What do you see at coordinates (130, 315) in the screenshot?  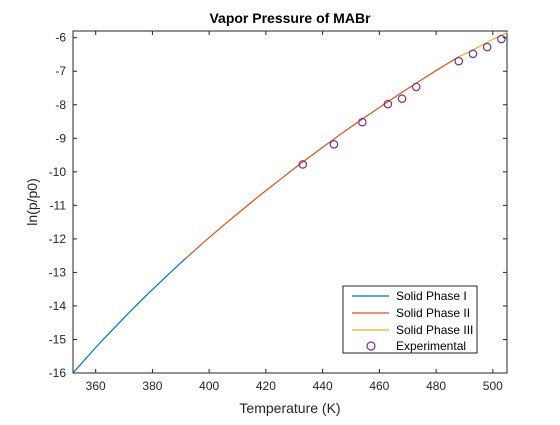 I see `series-solid-phase-i-line` at bounding box center [130, 315].